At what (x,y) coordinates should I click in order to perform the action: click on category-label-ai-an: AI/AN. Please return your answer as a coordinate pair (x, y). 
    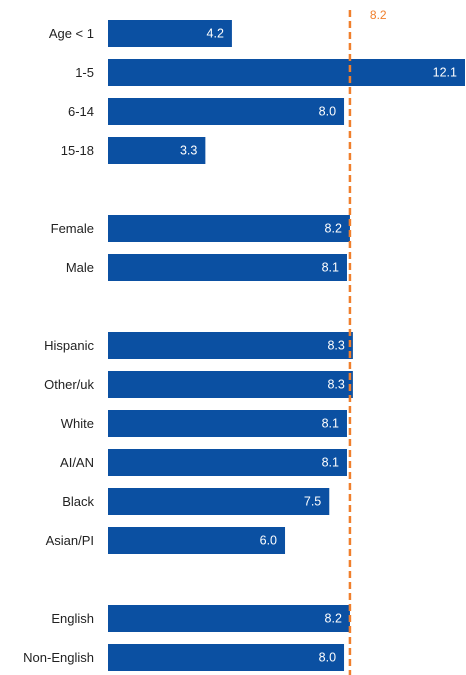
    Looking at the image, I should click on (77, 462).